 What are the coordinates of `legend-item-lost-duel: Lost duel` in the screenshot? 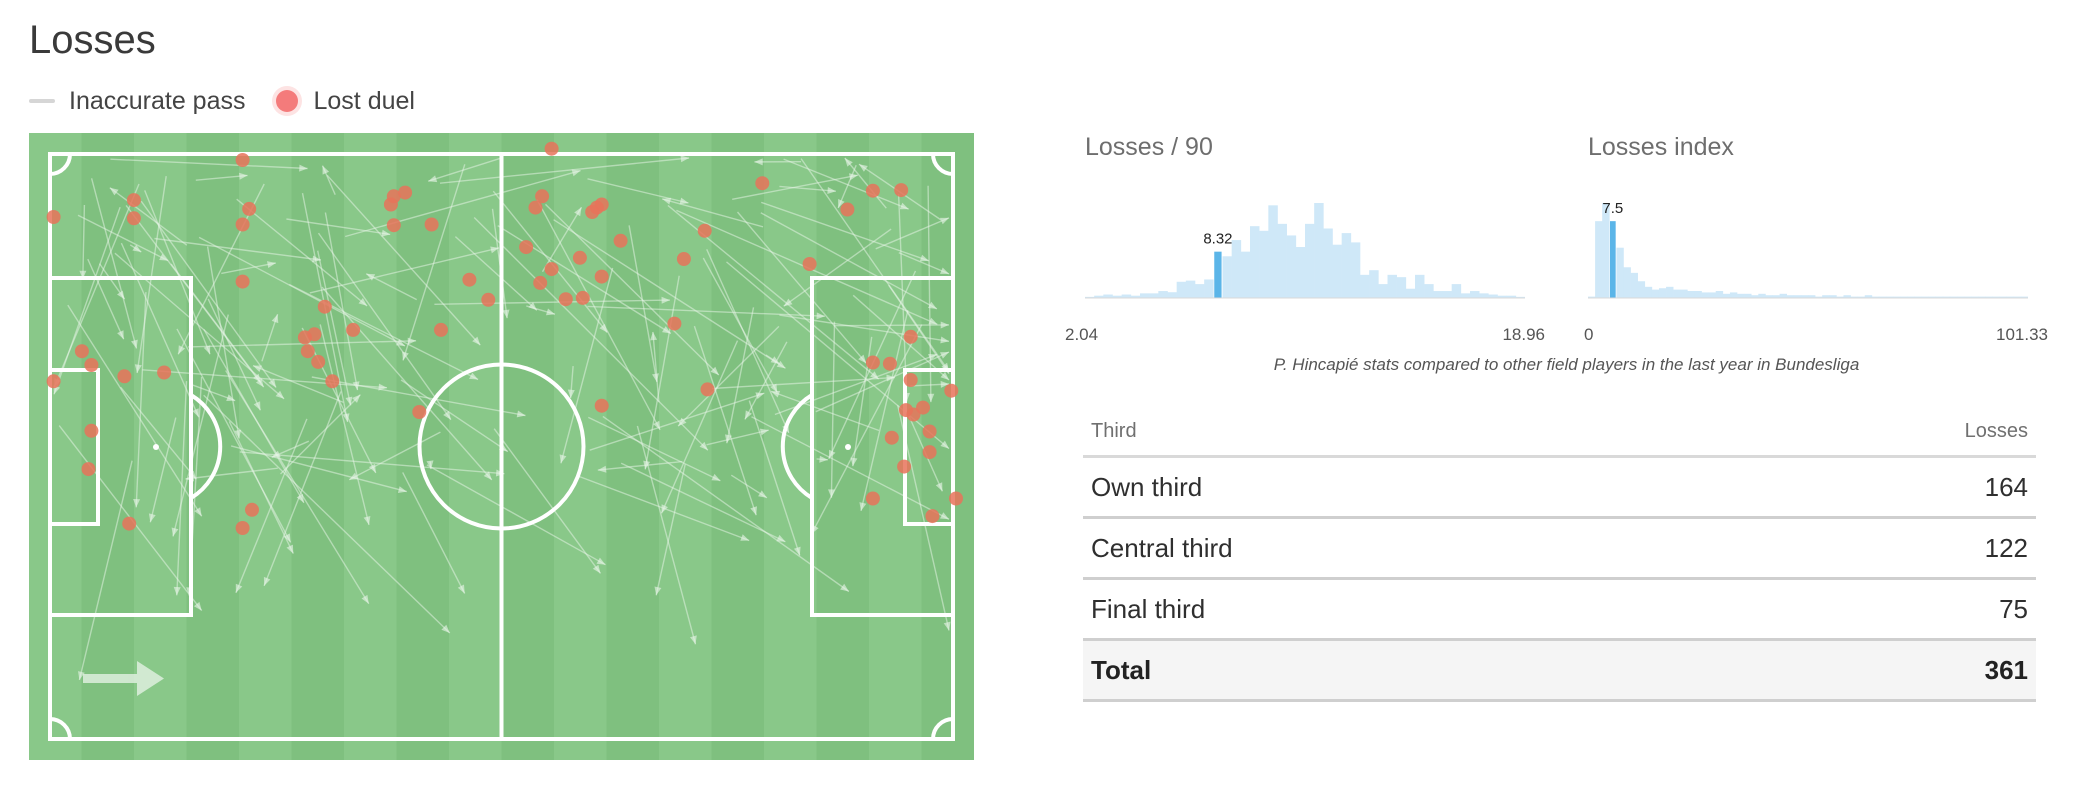 It's located at (345, 101).